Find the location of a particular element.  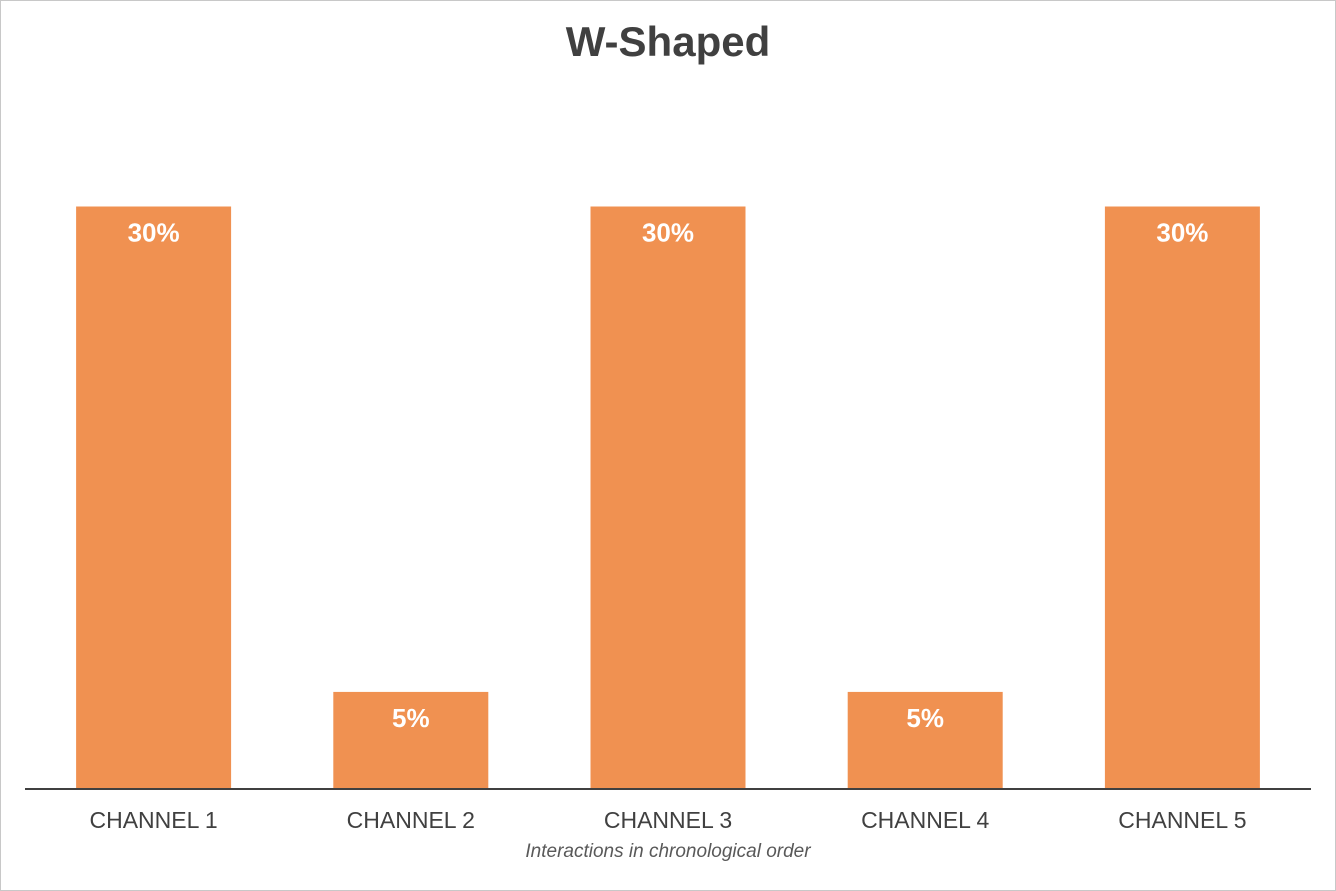

chart-title: W-Shaped is located at coordinates (668, 41).